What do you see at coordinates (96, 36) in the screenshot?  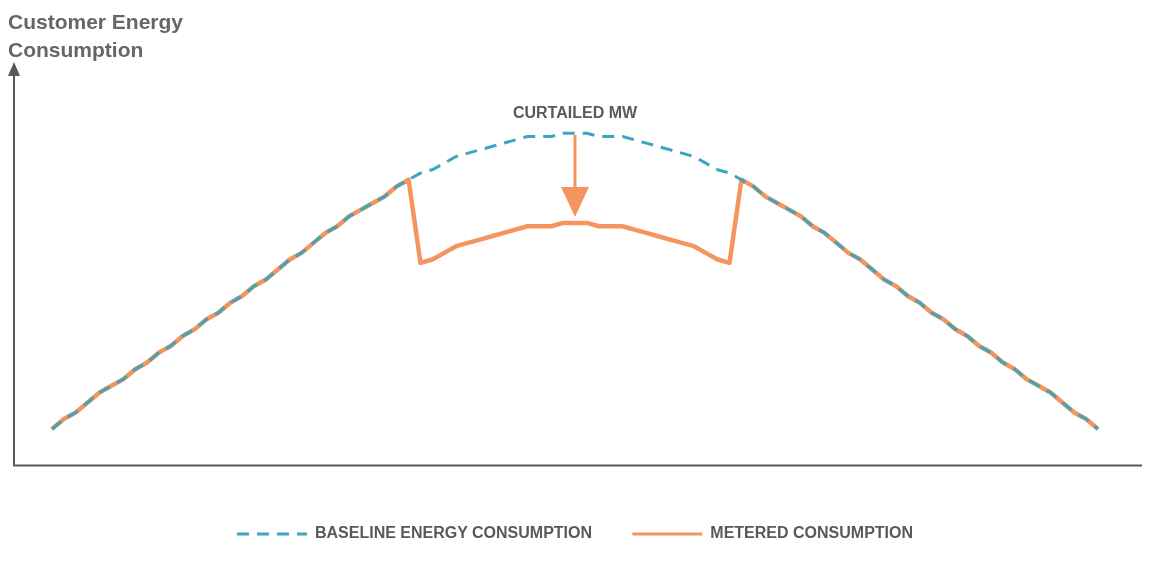 I see `y-axis-title: Customer Energy Consumption` at bounding box center [96, 36].